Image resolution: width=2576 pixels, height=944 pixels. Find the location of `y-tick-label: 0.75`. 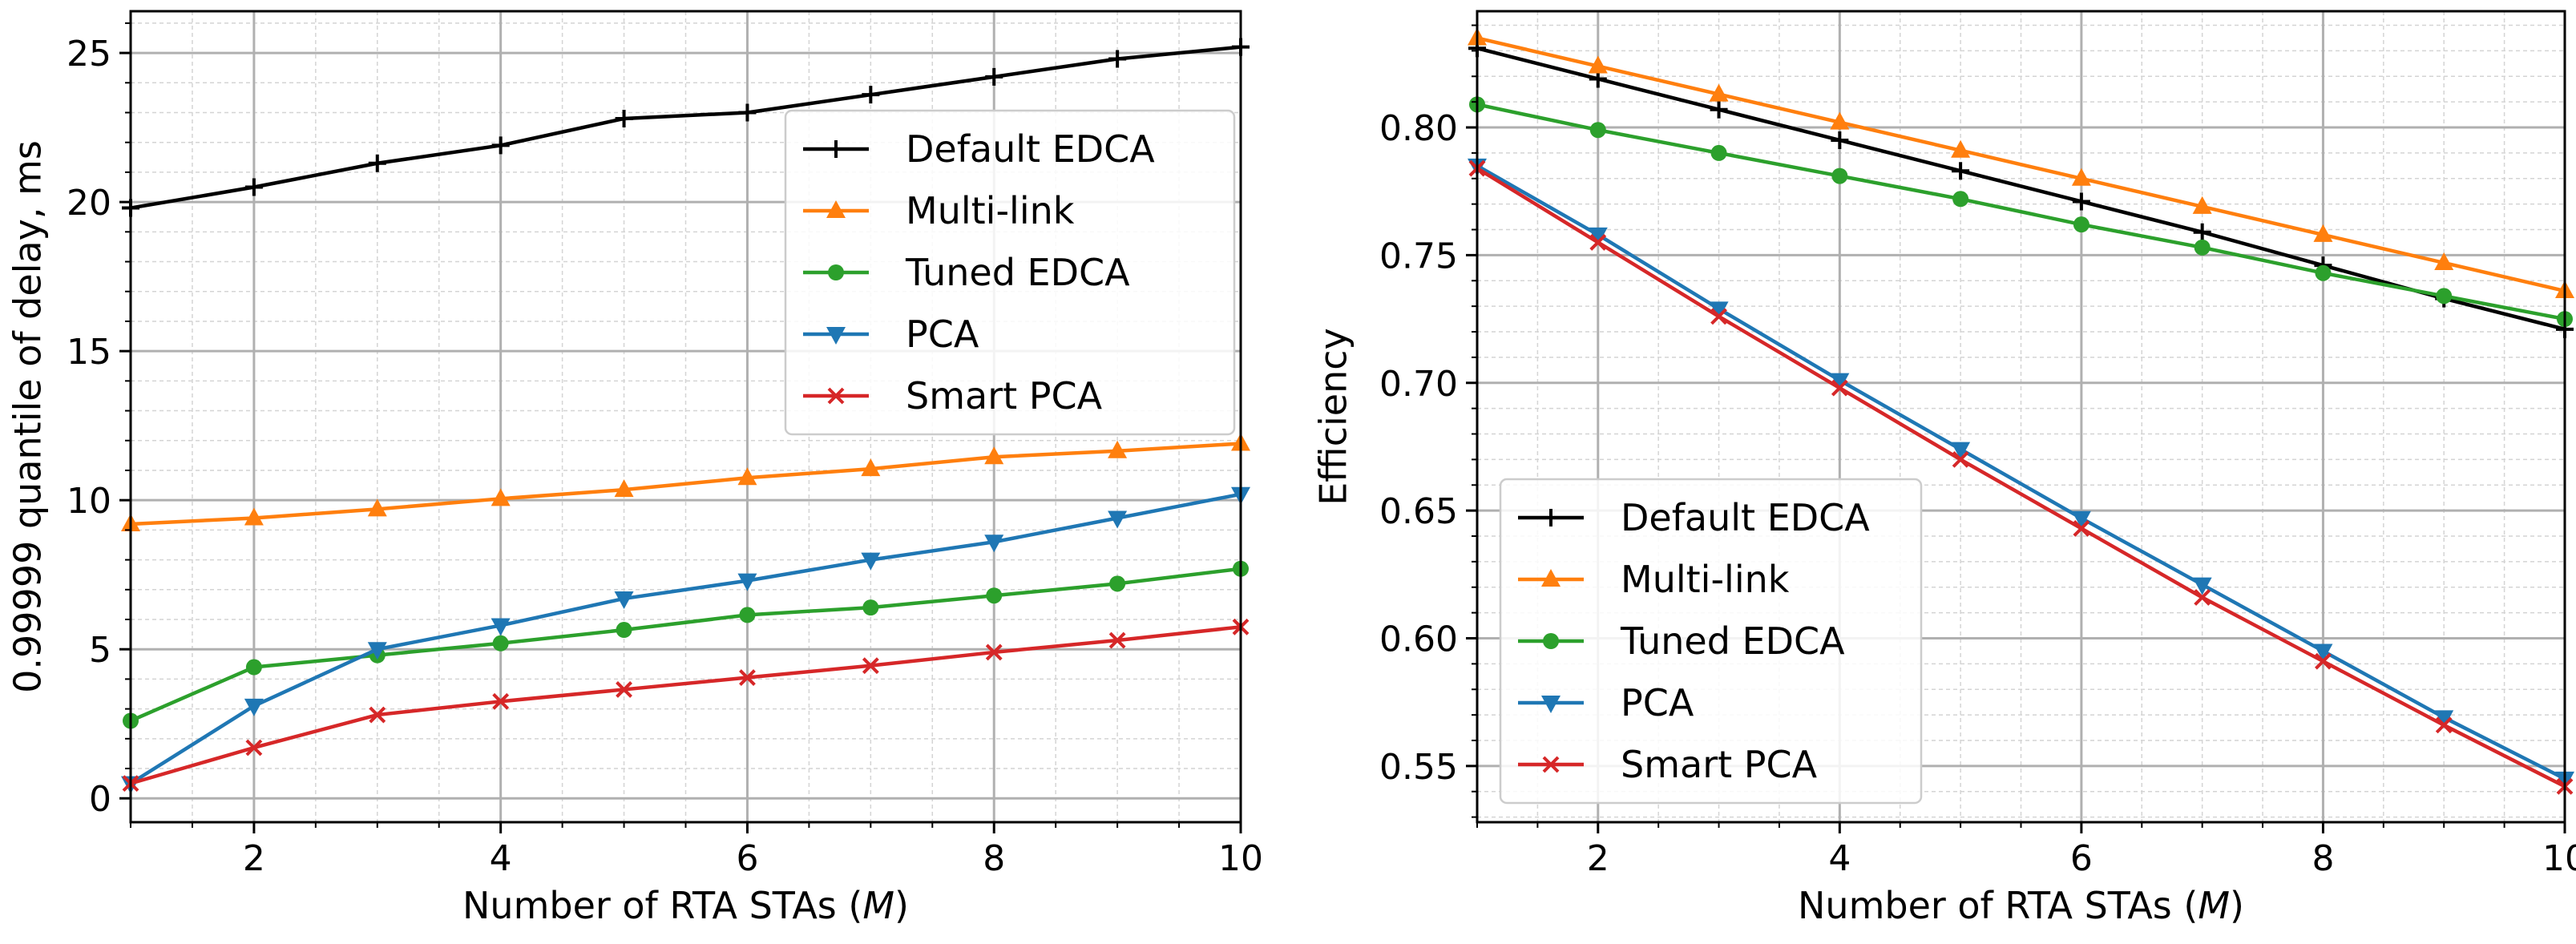

y-tick-label: 0.75 is located at coordinates (1419, 256).